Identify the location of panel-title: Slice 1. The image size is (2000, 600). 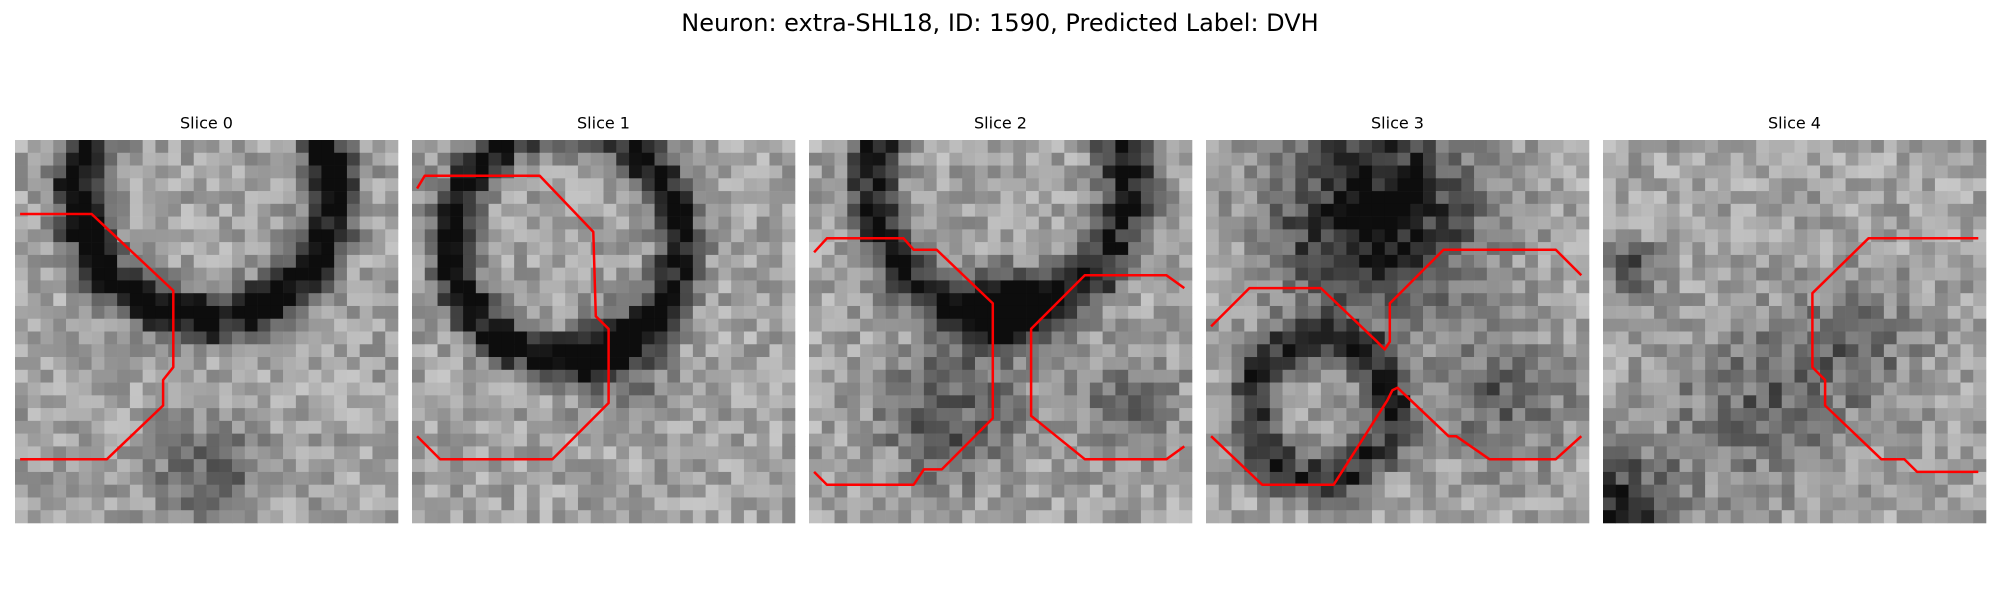
(603, 123).